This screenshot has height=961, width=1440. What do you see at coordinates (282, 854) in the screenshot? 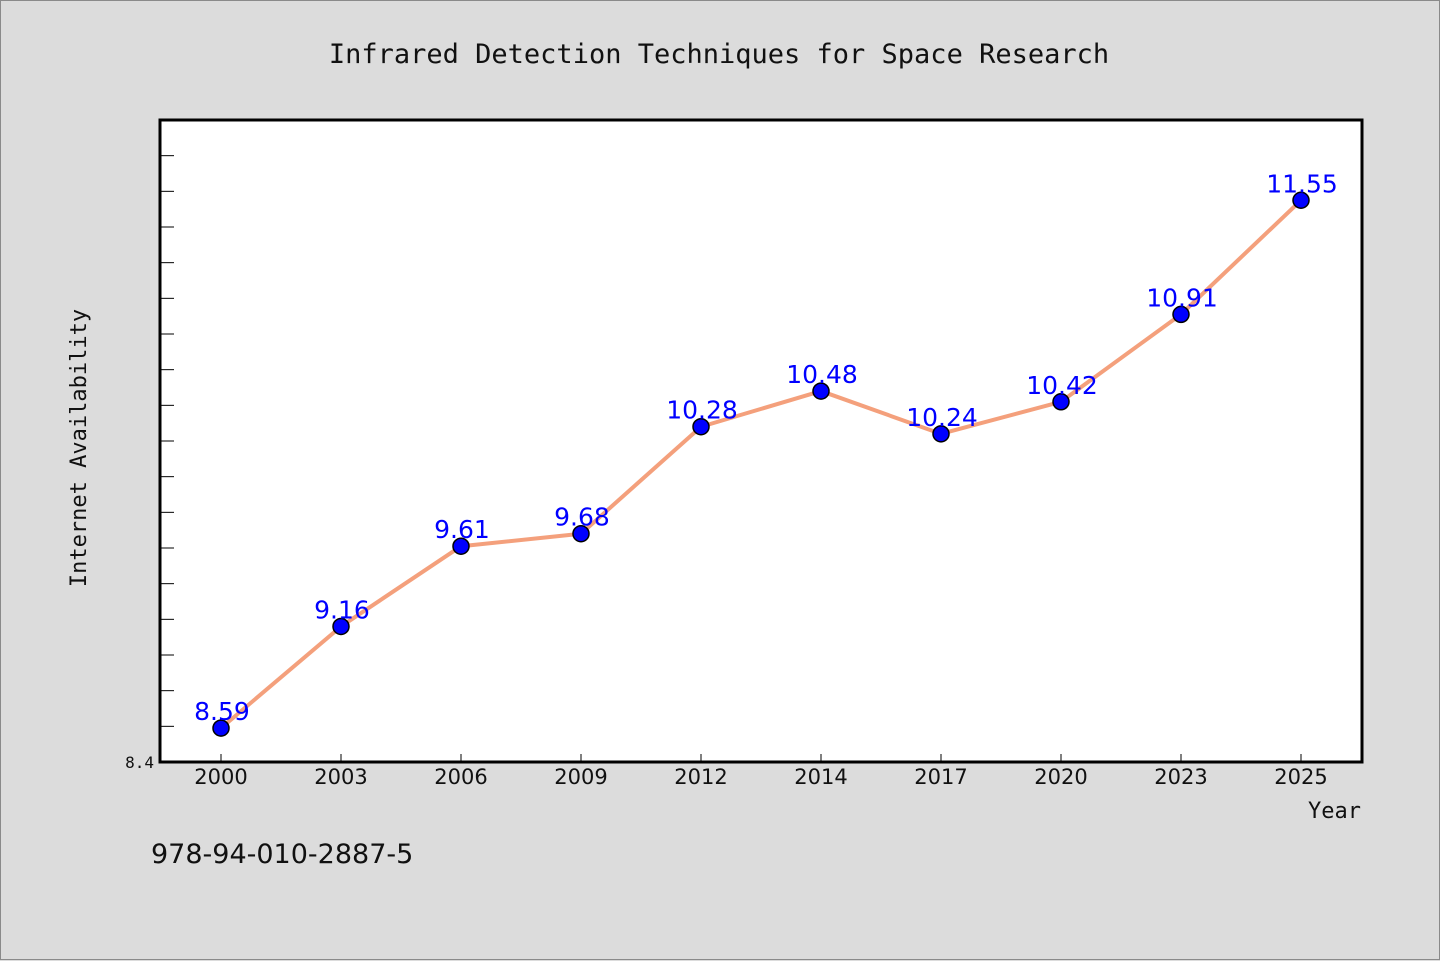
I see `footer-code: 978-94-010-2887-5` at bounding box center [282, 854].